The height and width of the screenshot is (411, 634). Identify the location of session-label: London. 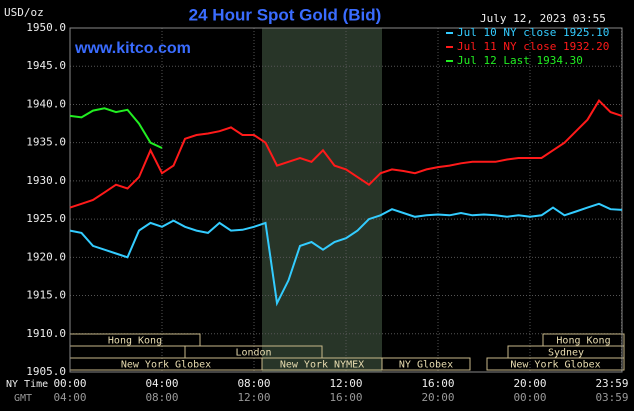
(253, 353).